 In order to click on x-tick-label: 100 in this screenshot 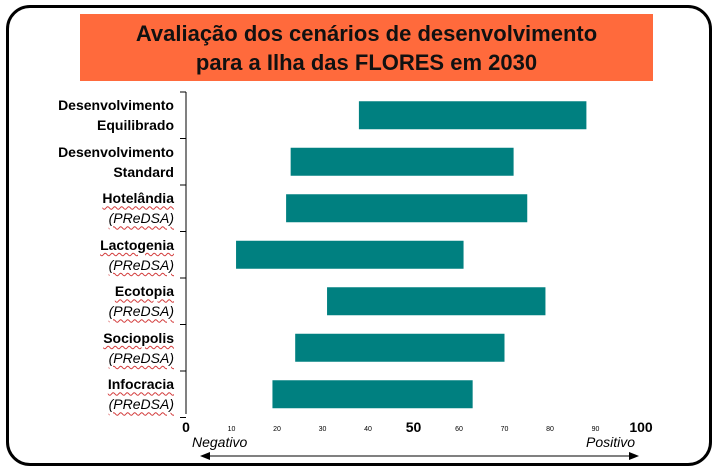, I will do `click(641, 427)`.